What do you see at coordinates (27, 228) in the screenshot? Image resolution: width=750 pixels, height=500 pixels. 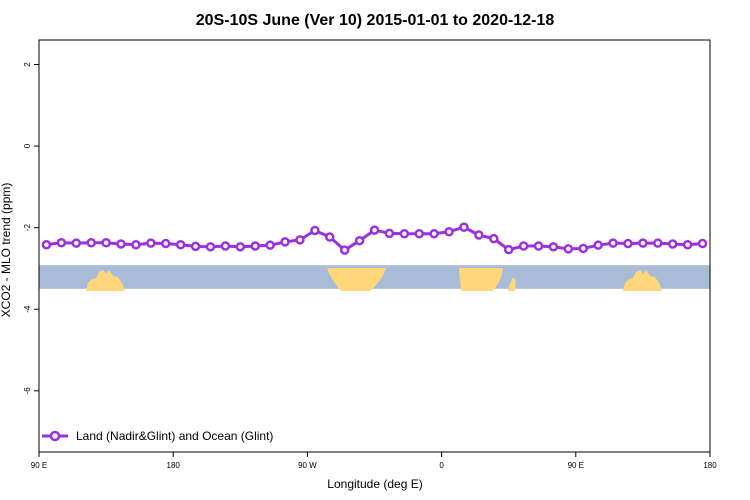 I see `y-tick-label: -2` at bounding box center [27, 228].